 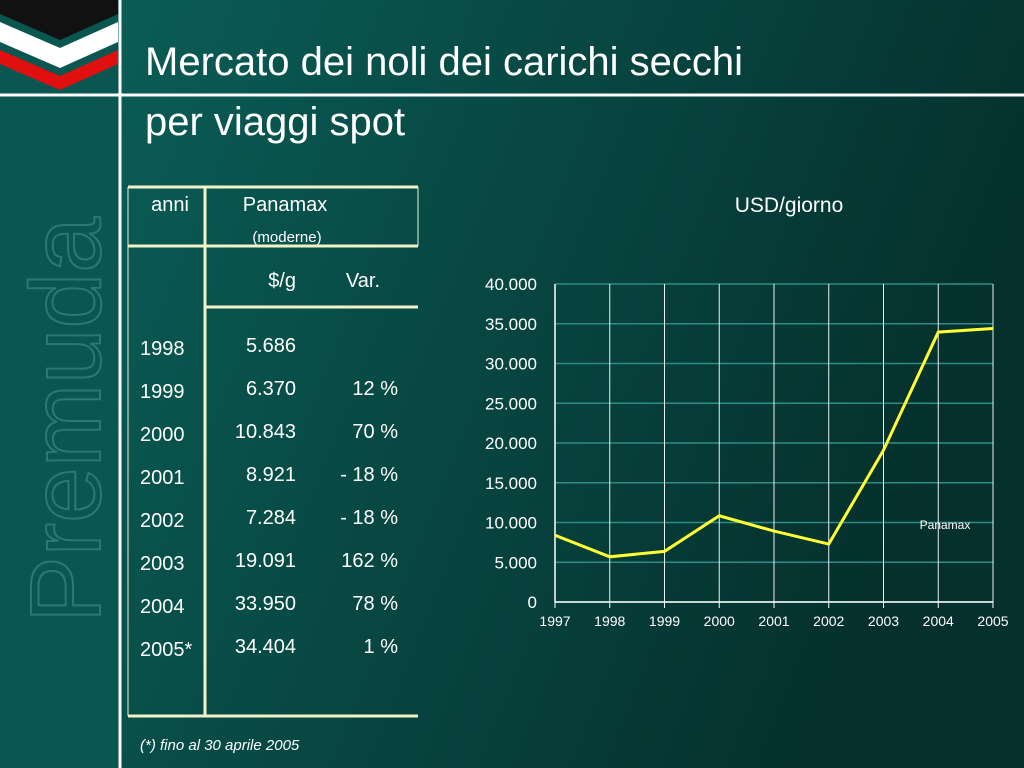 I want to click on table-cell: 8.921, so click(x=271, y=475).